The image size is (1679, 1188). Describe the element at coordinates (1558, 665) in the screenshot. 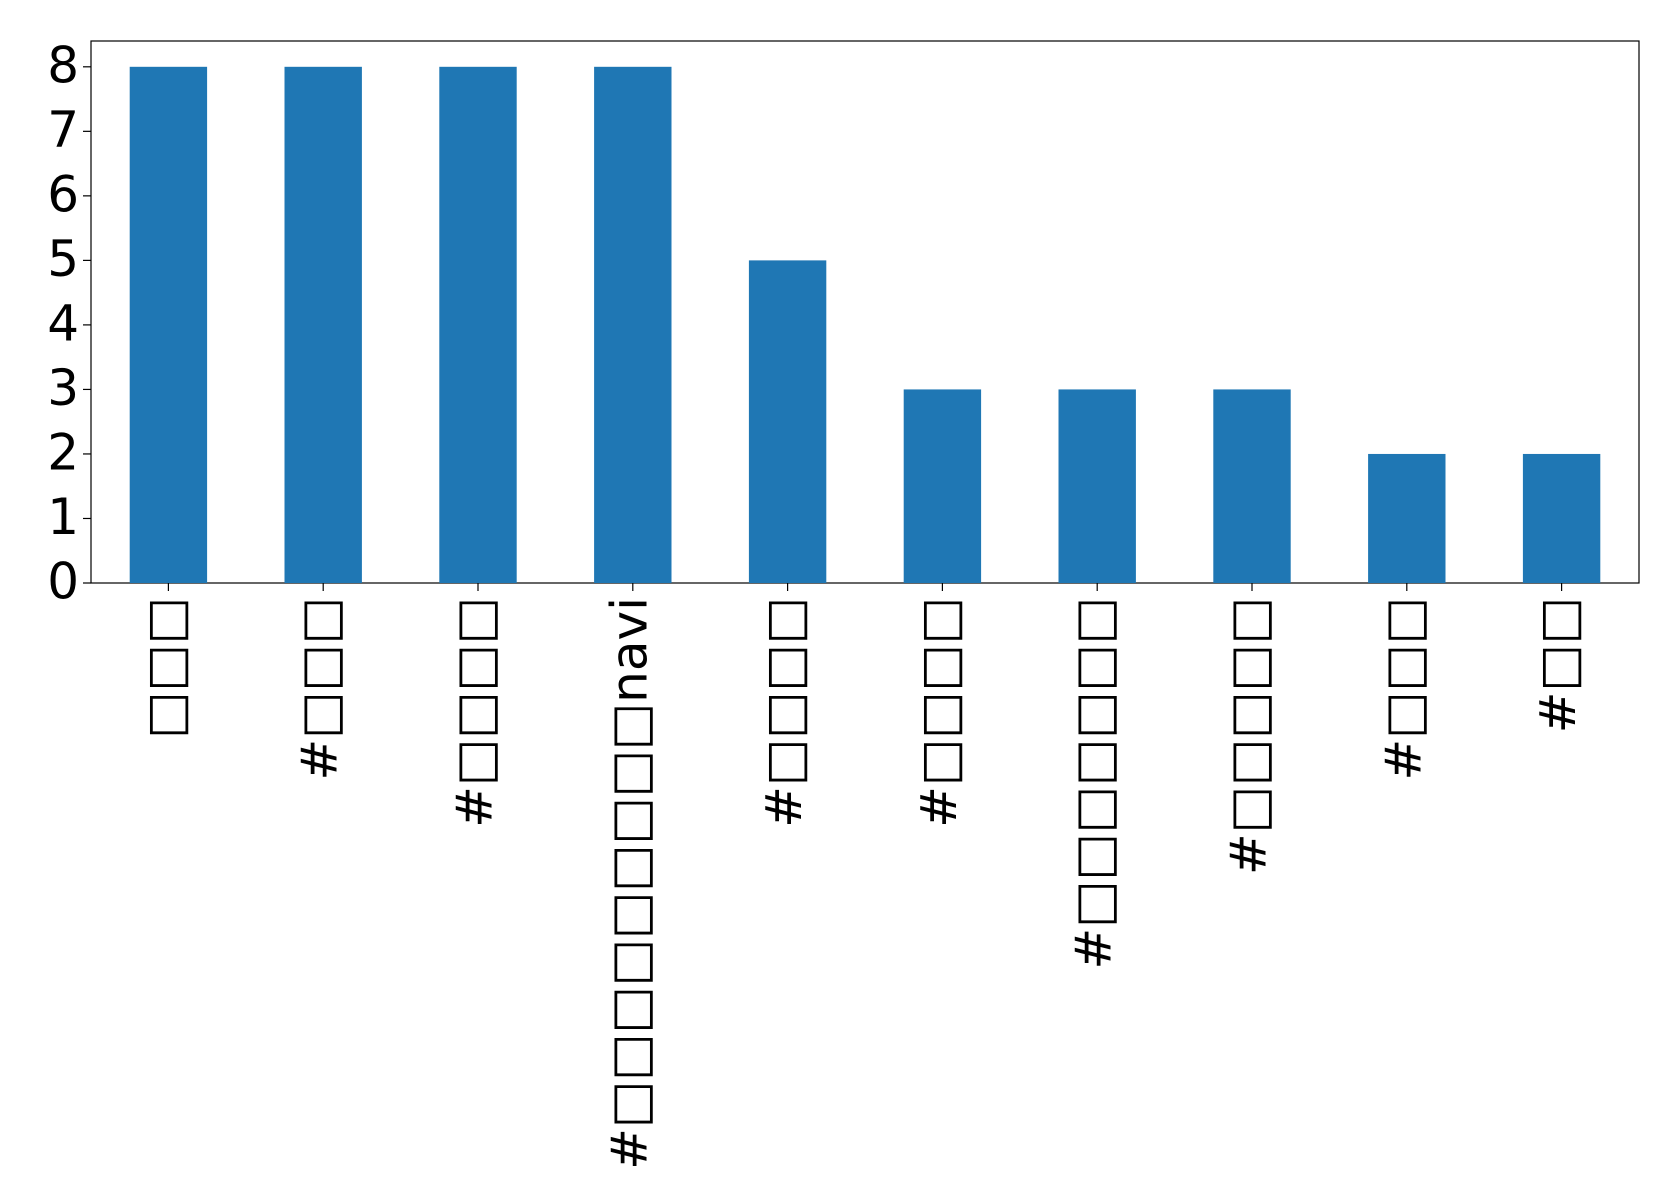

I see `x-tick-label: #□□` at that location.